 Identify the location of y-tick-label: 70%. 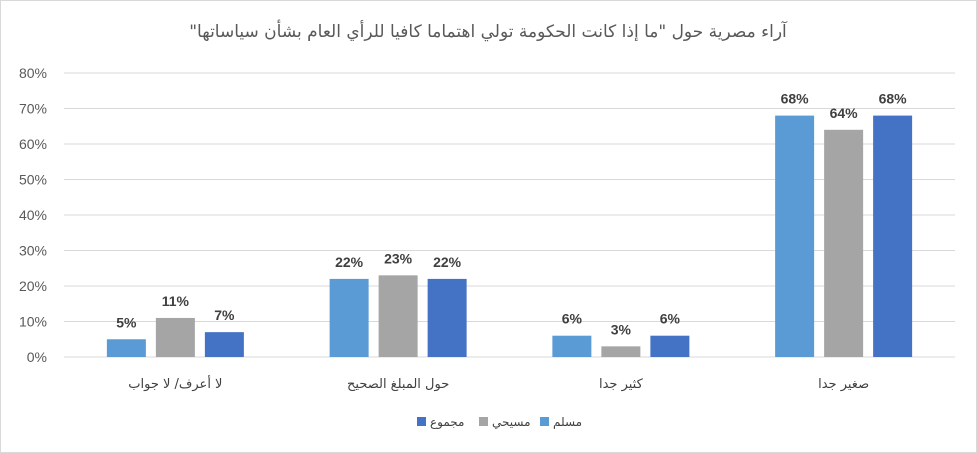
(33, 109).